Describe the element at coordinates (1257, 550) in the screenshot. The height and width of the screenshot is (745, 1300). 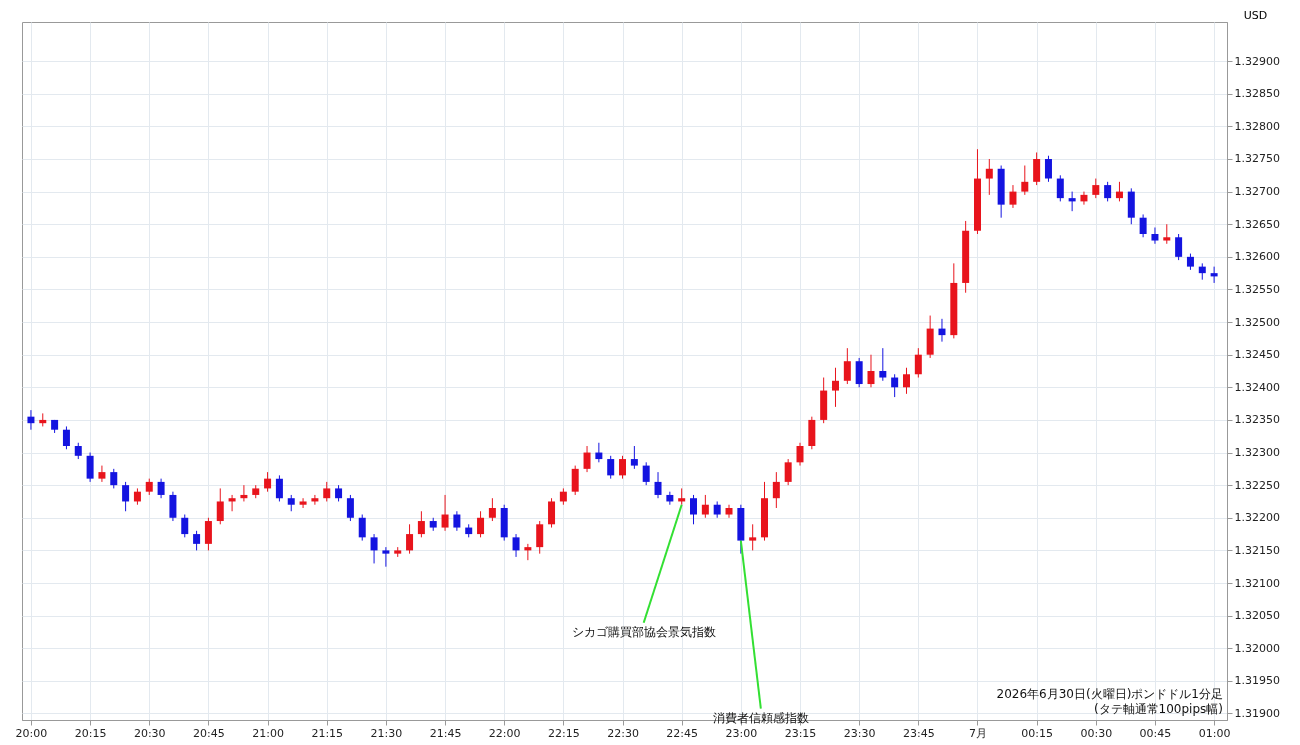
I see `y-tick-label: 1.32150` at that location.